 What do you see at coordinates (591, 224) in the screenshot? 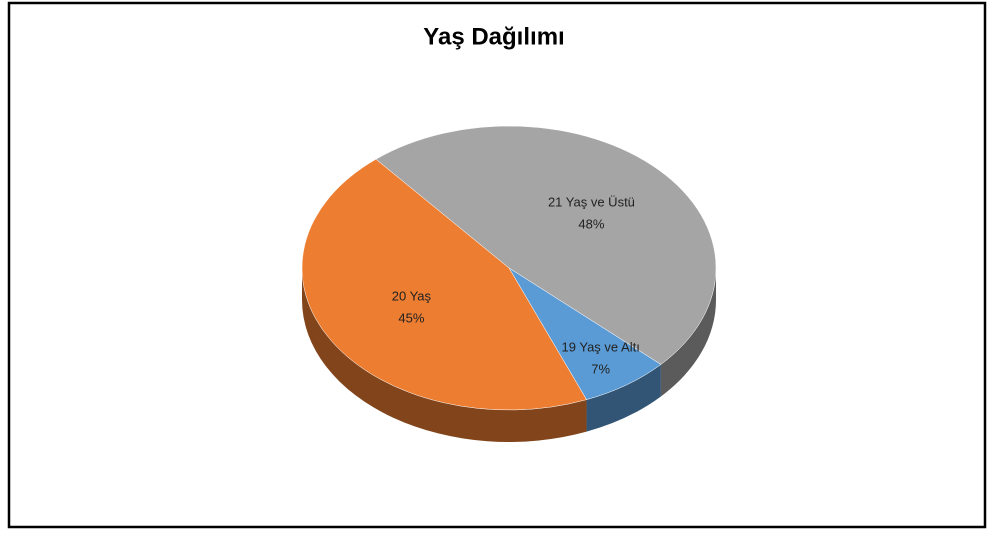
I see `slice-value-label: 48%` at bounding box center [591, 224].